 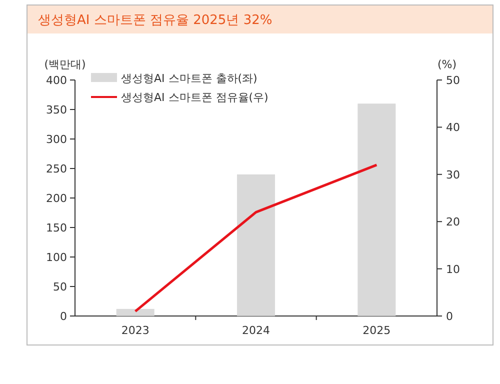 What do you see at coordinates (135, 330) in the screenshot?
I see `x-tick-label: 2023` at bounding box center [135, 330].